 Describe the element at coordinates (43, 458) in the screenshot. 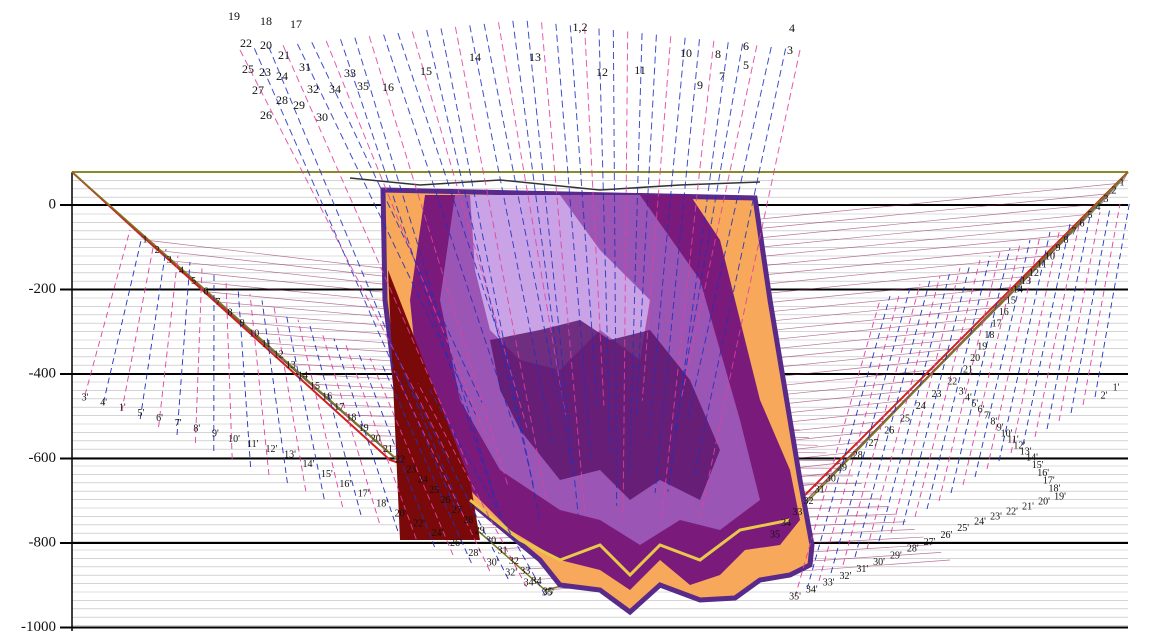

I see `y-tick-label: -600` at that location.